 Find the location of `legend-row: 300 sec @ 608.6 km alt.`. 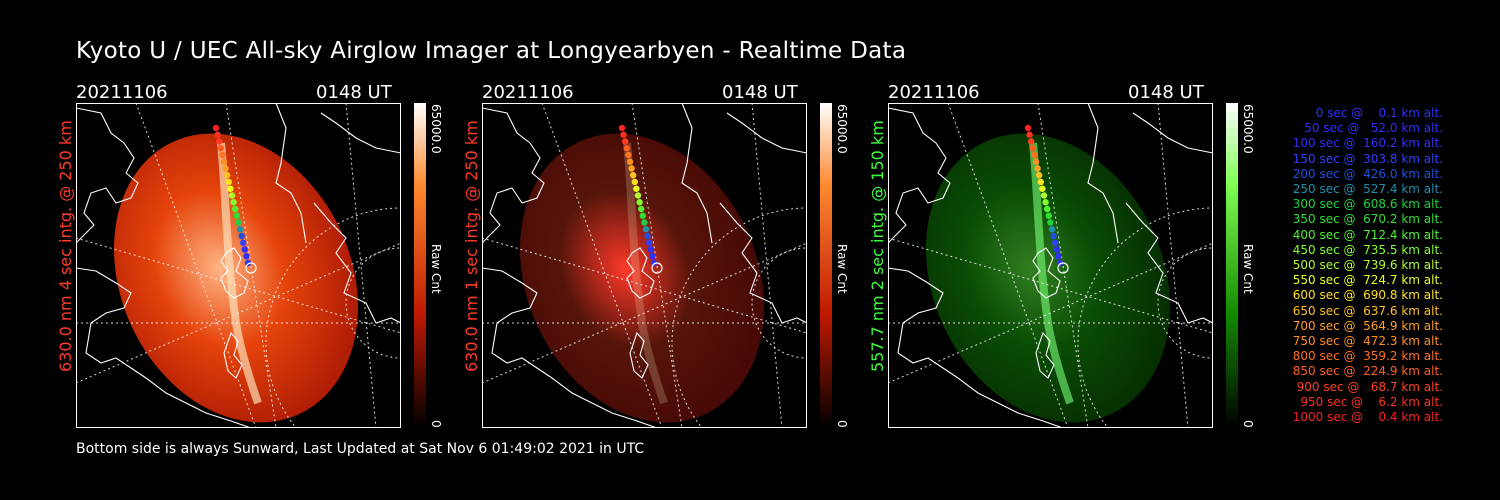

legend-row: 300 sec @ 608.6 km alt. is located at coordinates (1367, 204).